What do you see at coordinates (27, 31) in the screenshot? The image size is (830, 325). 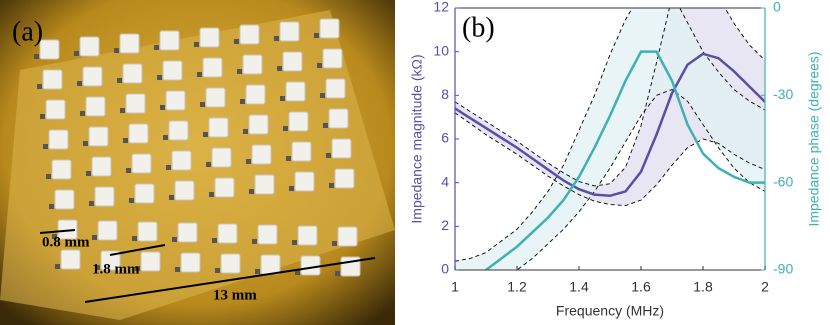 I see `panel-label: (a)` at bounding box center [27, 31].